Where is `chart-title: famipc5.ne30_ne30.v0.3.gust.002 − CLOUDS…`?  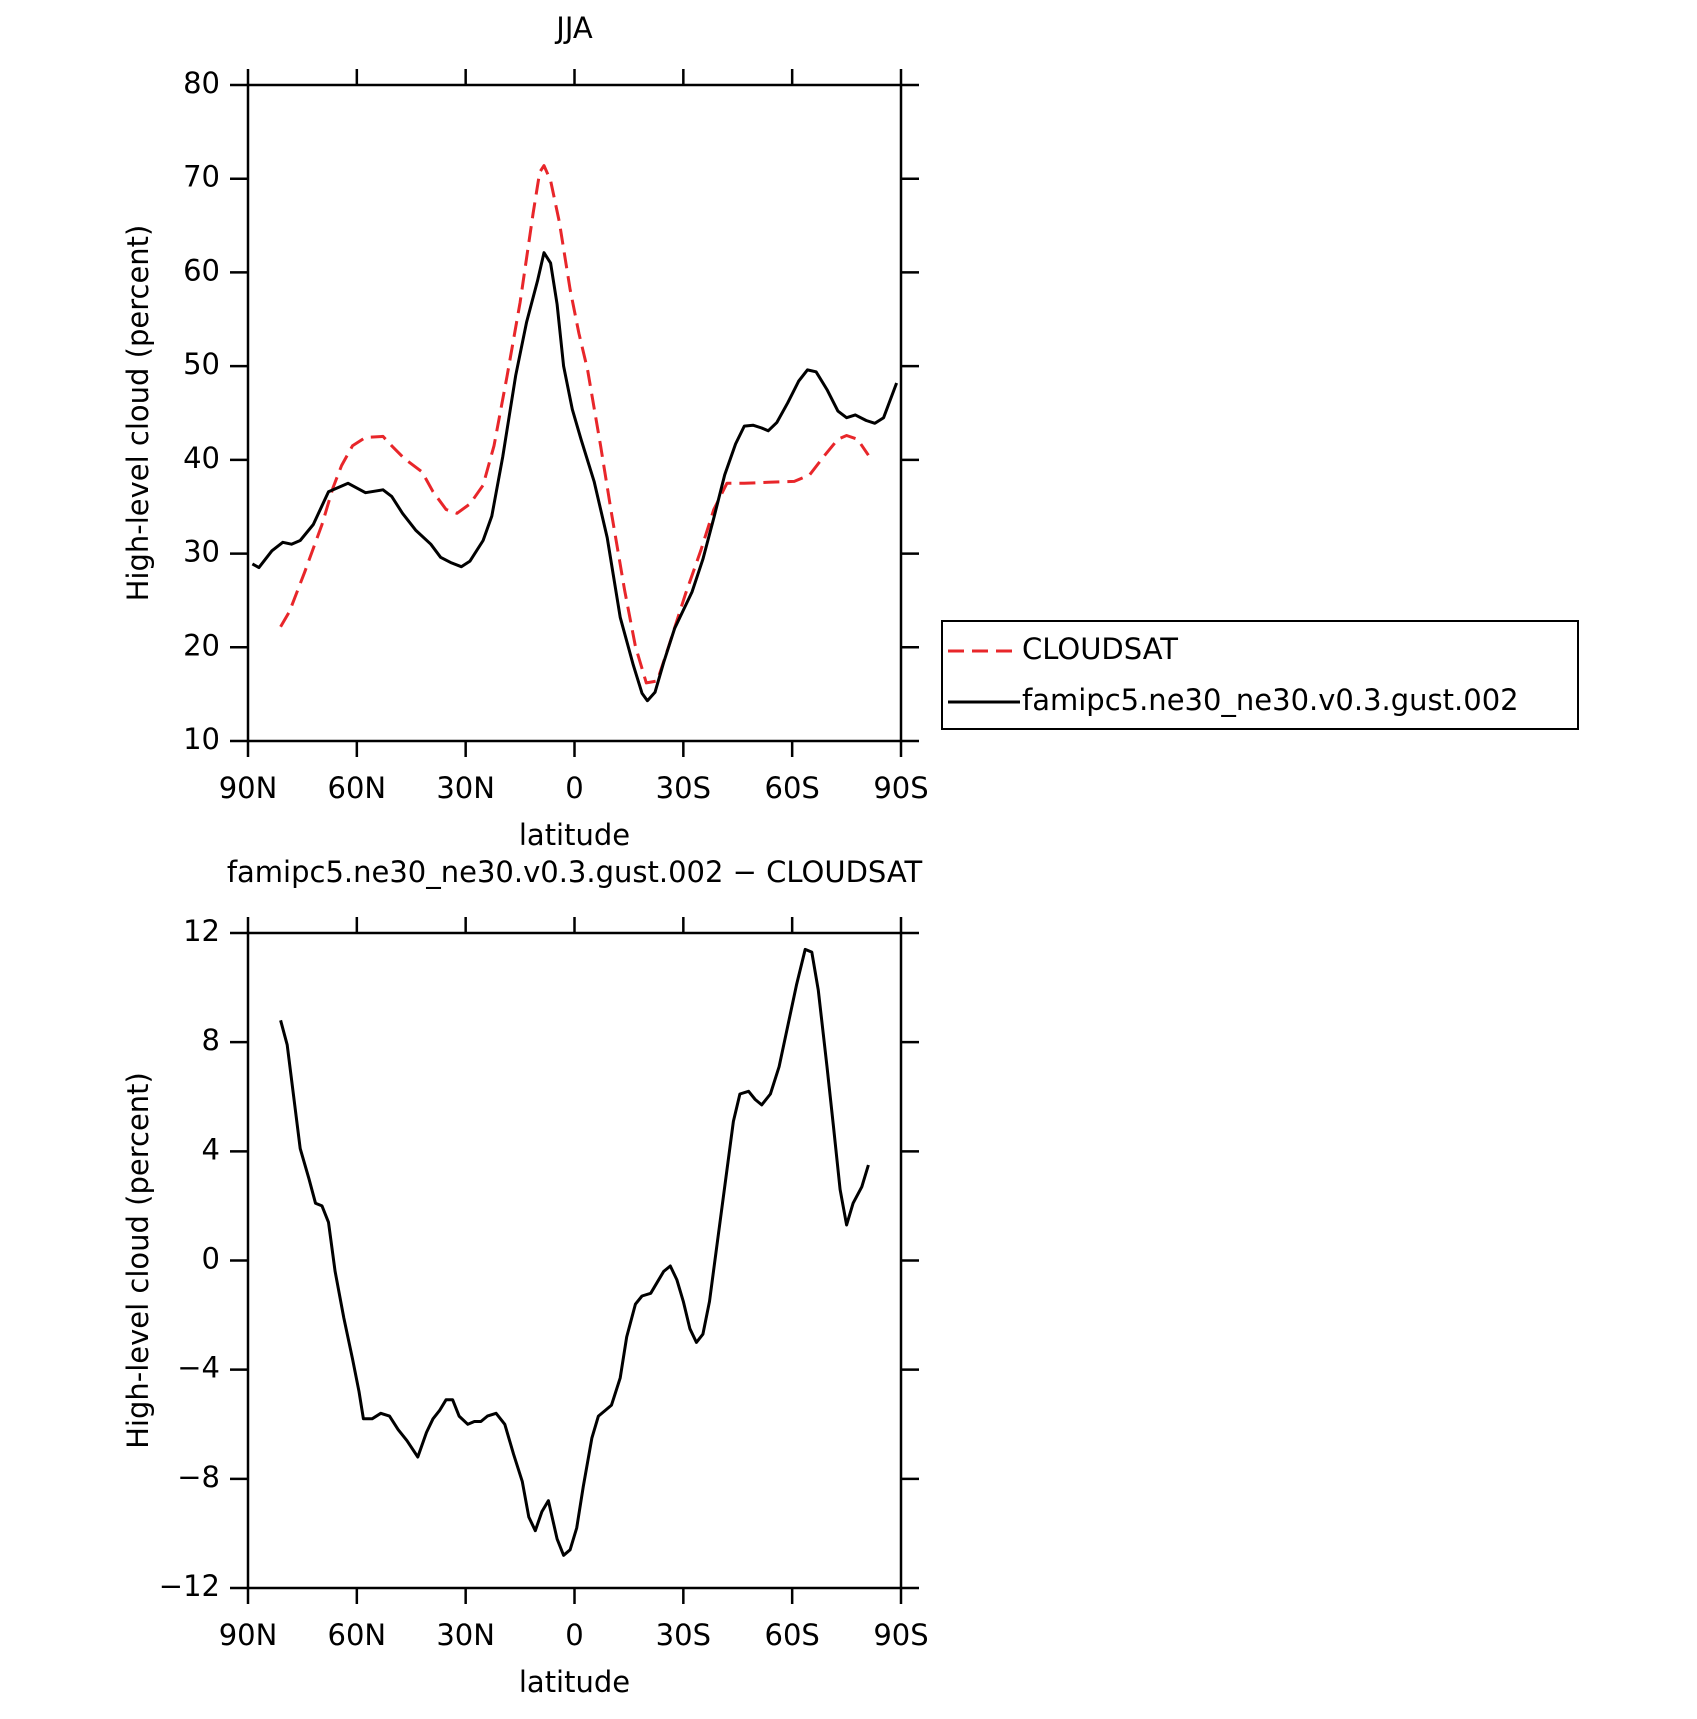 chart-title: famipc5.ne30_ne30.v0.3.gust.002 − CLOUDS… is located at coordinates (575, 872).